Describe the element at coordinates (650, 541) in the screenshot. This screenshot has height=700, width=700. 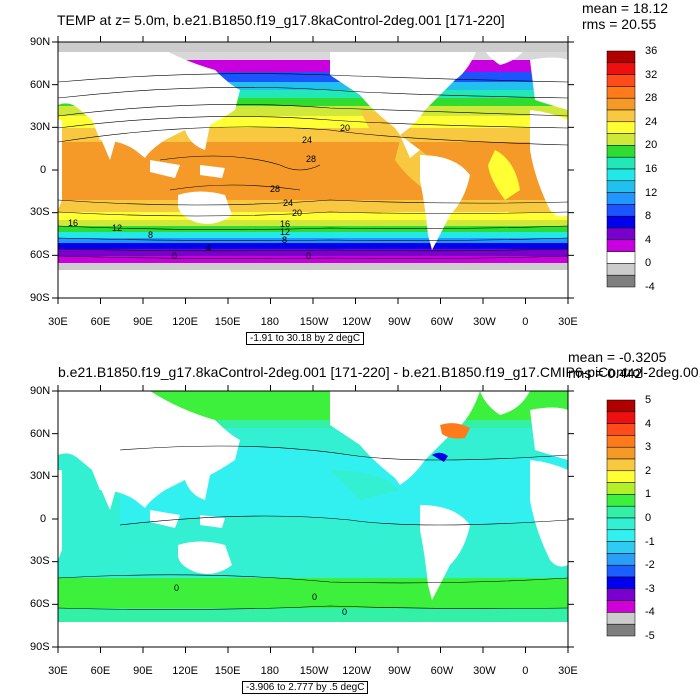
I see `colorbar-label: -1` at that location.